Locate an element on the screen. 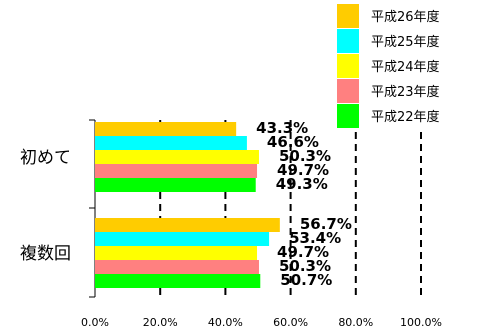 This screenshot has height=336, width=482. data-label: 43.3% is located at coordinates (282, 128).